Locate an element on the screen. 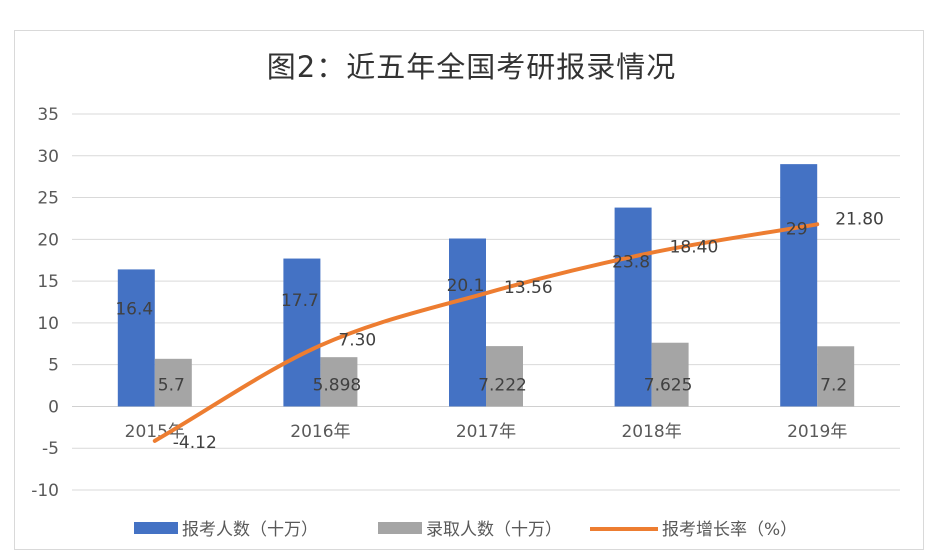 Image resolution: width=943 pixels, height=550 pixels. data-label-applicants: 20.1 is located at coordinates (466, 286).